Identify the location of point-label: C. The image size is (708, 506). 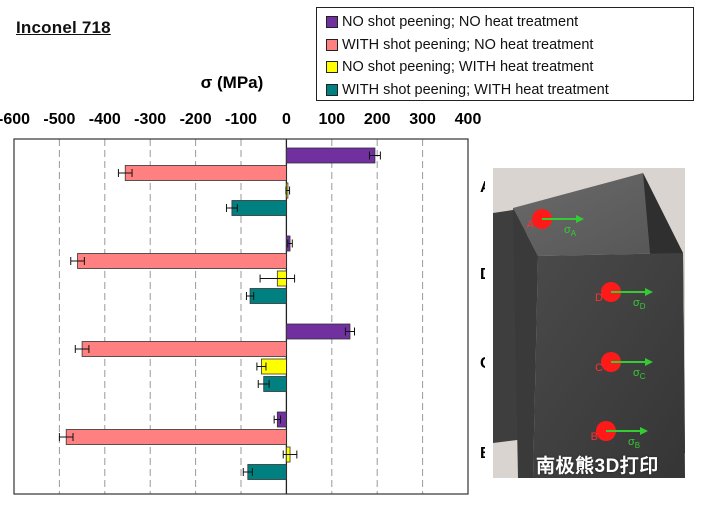
(599, 368).